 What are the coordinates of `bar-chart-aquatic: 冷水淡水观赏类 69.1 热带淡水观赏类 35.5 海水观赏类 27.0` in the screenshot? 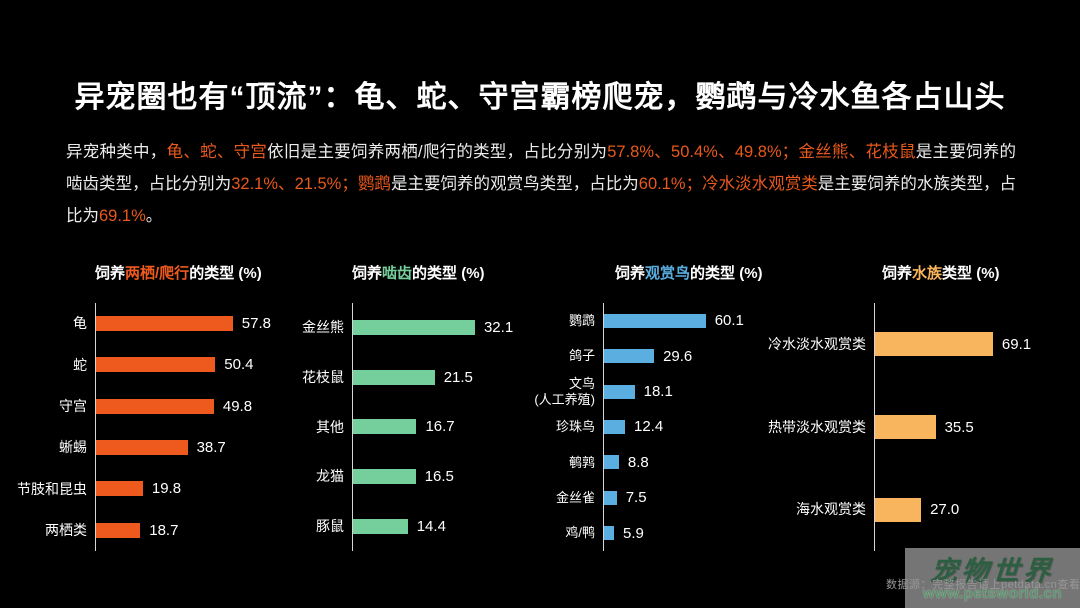 It's located at (918, 427).